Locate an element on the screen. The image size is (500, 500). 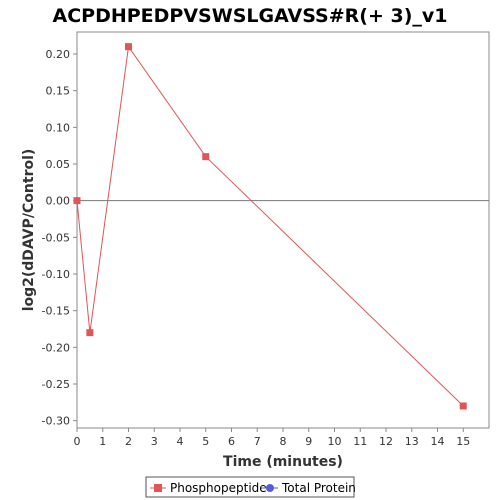
x-axis-label: Time (minutes) is located at coordinates (283, 462).